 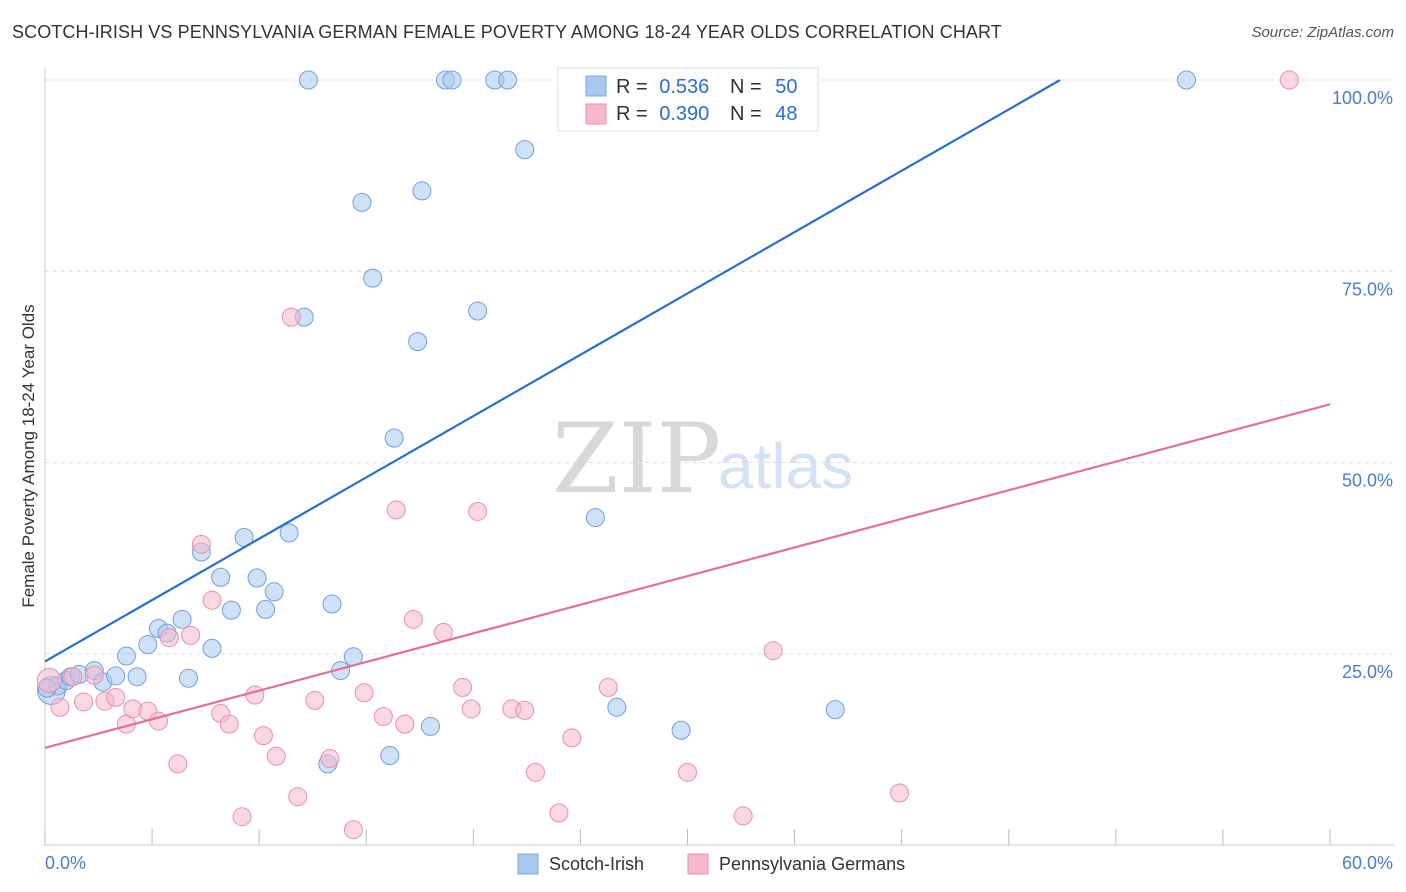 What do you see at coordinates (528, 864) in the screenshot?
I see `legend-swatch-scotch-irish` at bounding box center [528, 864].